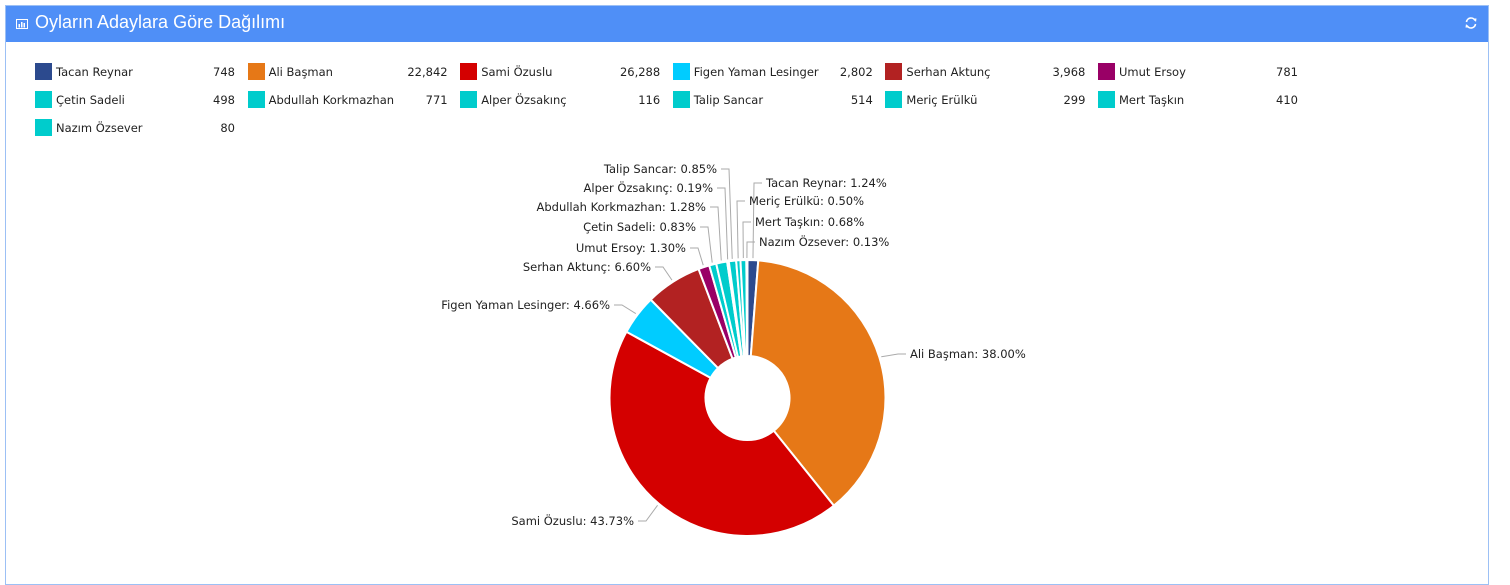 Image resolution: width=1510 pixels, height=585 pixels. I want to click on legend-label: Talip Sancar, so click(728, 100).